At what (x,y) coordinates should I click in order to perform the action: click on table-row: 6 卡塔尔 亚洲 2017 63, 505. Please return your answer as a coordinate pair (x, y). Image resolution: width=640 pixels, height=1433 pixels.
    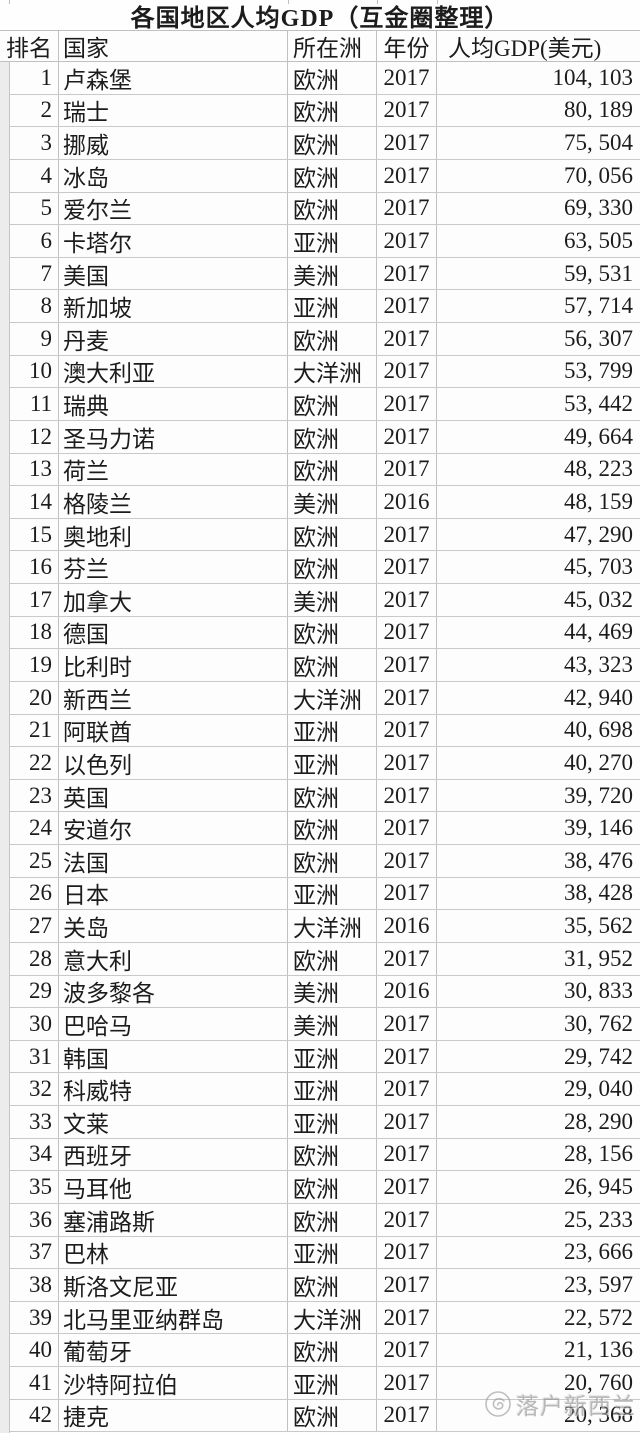
    Looking at the image, I should click on (320, 241).